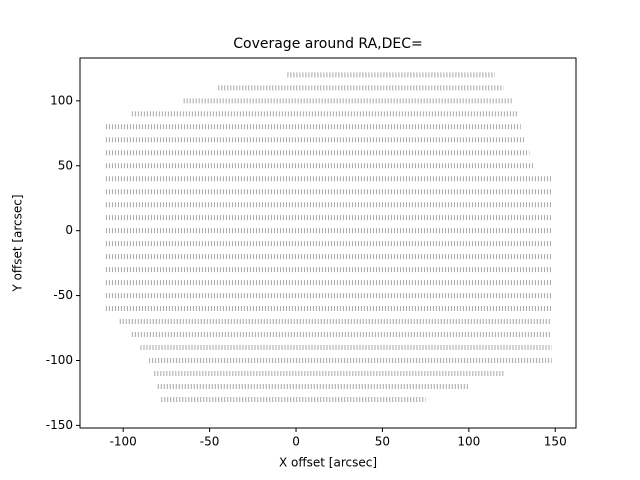 Image resolution: width=640 pixels, height=480 pixels. What do you see at coordinates (61, 100) in the screenshot?
I see `y-tick-label: 100` at bounding box center [61, 100].